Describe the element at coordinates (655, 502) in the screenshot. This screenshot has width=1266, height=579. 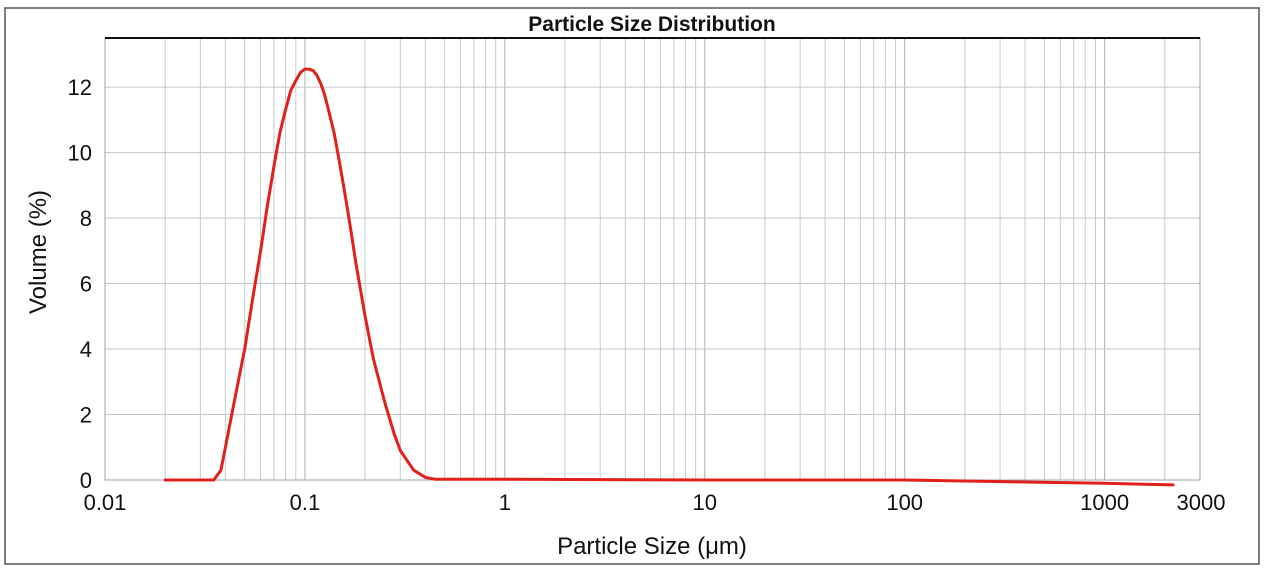
I see `x-tick-labels: 0.01 0.1 1 10 100 1000 3000` at that location.